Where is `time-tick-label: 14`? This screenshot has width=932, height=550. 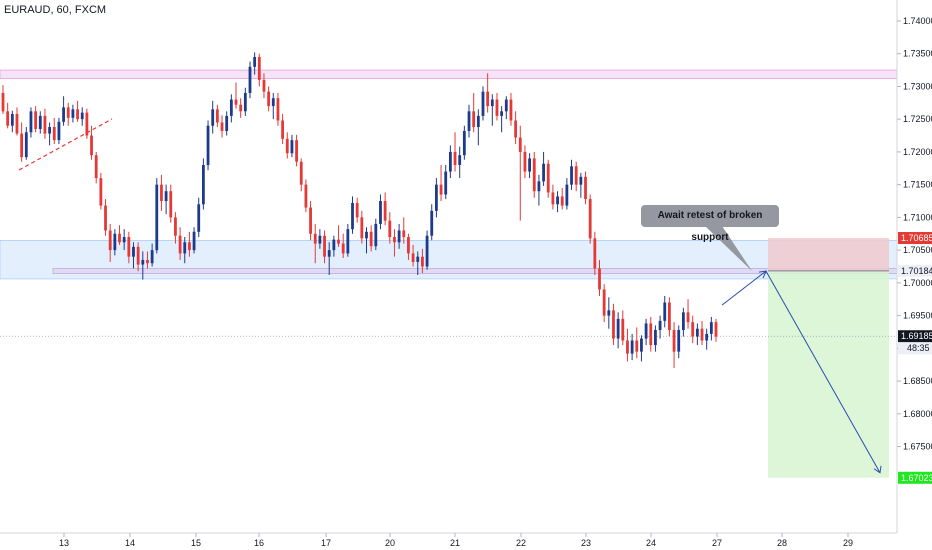 time-tick-label: 14 is located at coordinates (130, 543).